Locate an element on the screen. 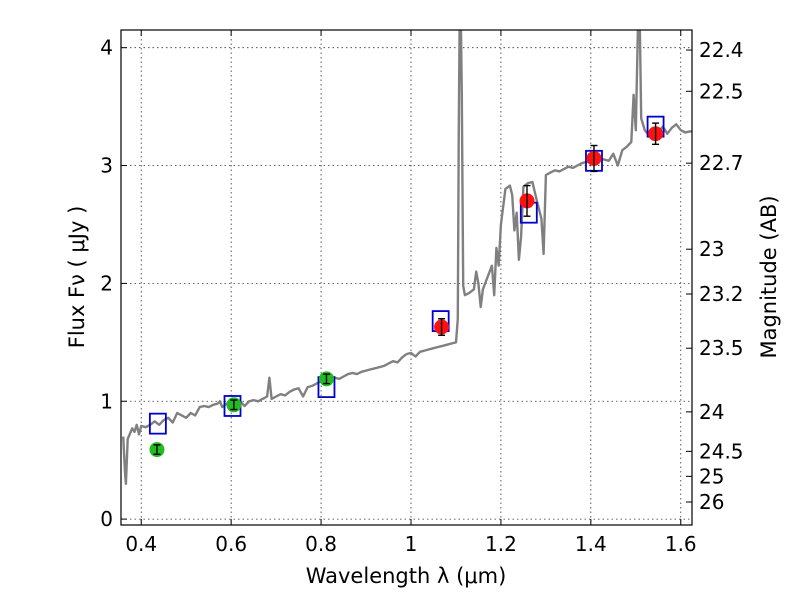 This screenshot has height=600, width=800. right-axis-label: Magnitude (AB) is located at coordinates (769, 276).